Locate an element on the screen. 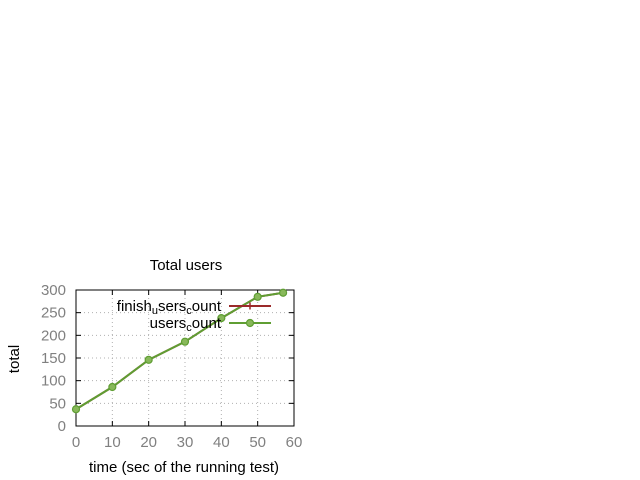 The height and width of the screenshot is (480, 640). x-axis-label: time (sec of the running test) is located at coordinates (184, 467).